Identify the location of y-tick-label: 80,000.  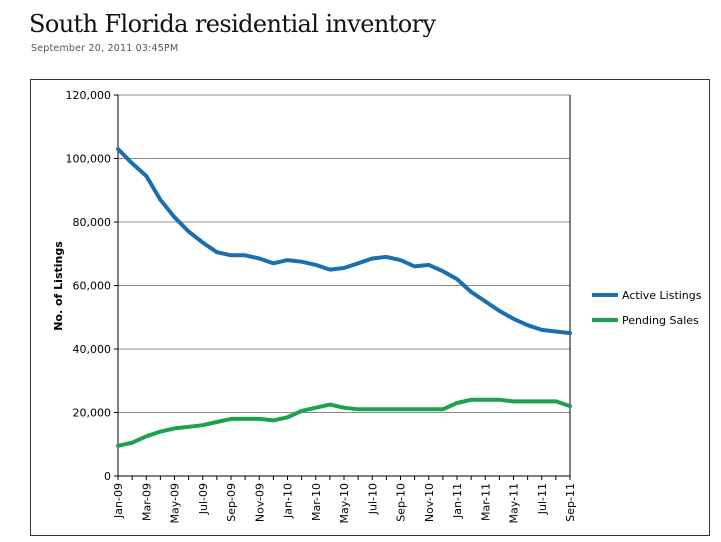
(92, 222).